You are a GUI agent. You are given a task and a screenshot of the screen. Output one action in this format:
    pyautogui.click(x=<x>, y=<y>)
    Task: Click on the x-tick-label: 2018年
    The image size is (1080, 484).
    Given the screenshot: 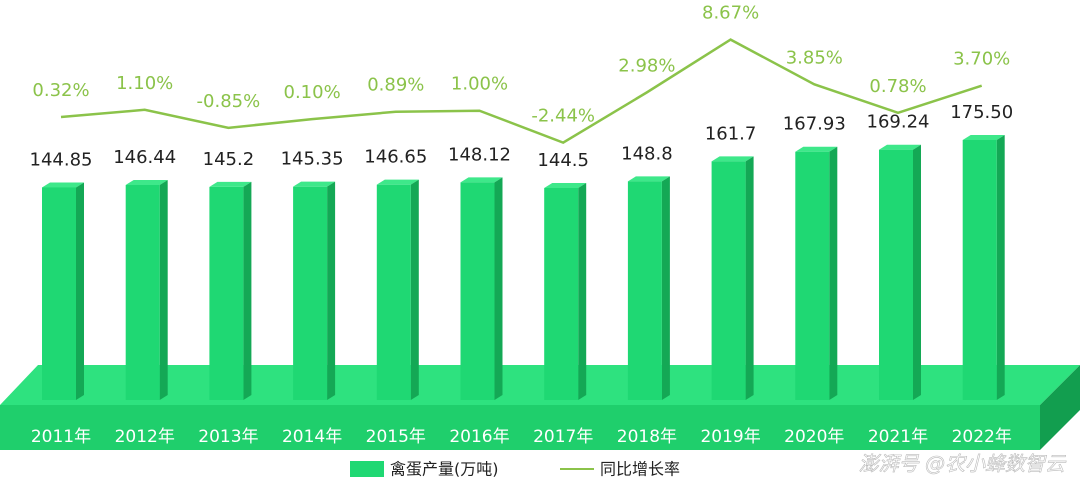 What is the action you would take?
    pyautogui.click(x=647, y=437)
    